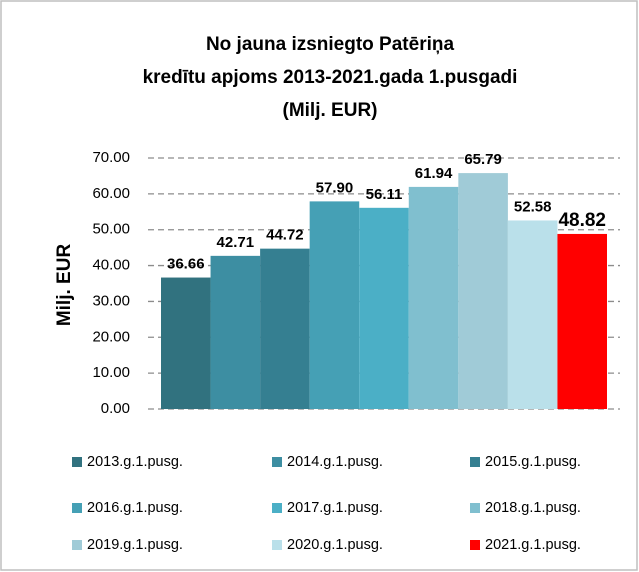 Image resolution: width=639 pixels, height=572 pixels. Describe the element at coordinates (111, 372) in the screenshot. I see `y-tick-label: 10.00` at that location.